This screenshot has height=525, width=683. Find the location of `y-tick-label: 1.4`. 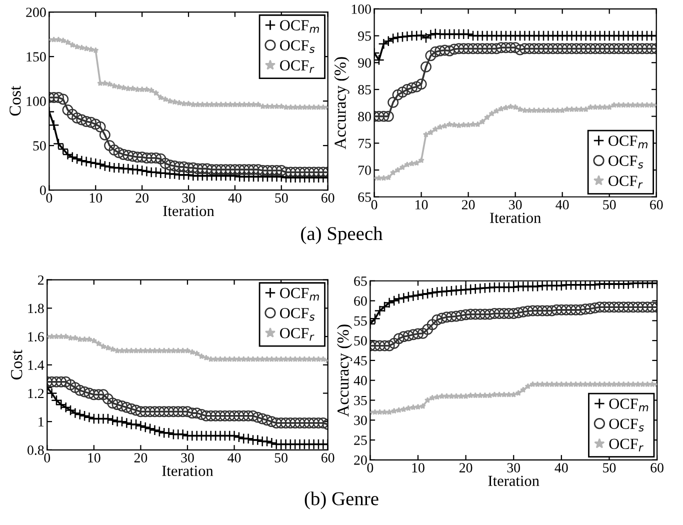

y-tick-label: 1.4 is located at coordinates (36, 365).